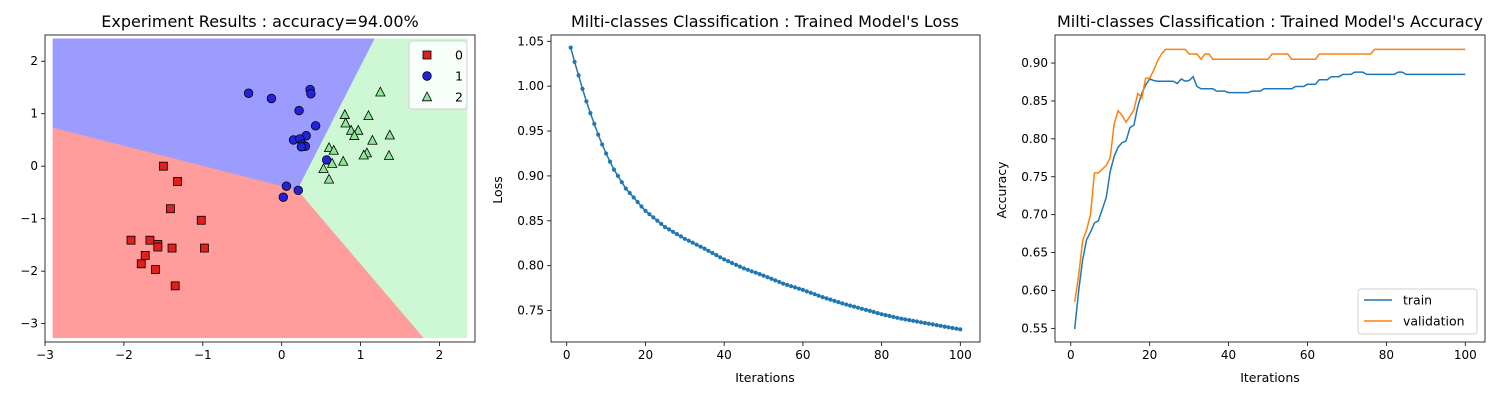 Image resolution: width=1500 pixels, height=400 pixels. What do you see at coordinates (1417, 311) in the screenshot?
I see `legend: train validation` at bounding box center [1417, 311].